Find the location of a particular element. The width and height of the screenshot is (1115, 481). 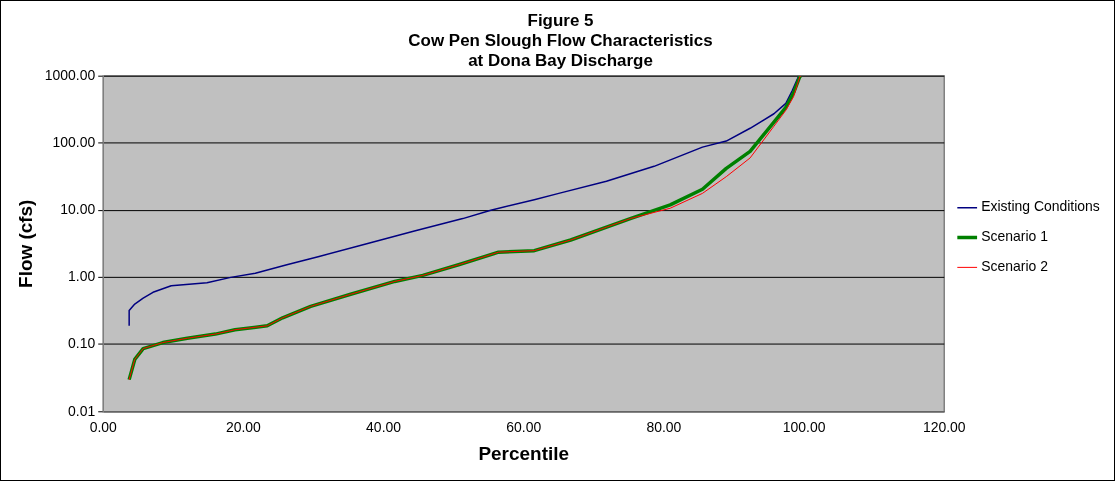

y-axis-title: Flow (cfs) is located at coordinates (25, 243).